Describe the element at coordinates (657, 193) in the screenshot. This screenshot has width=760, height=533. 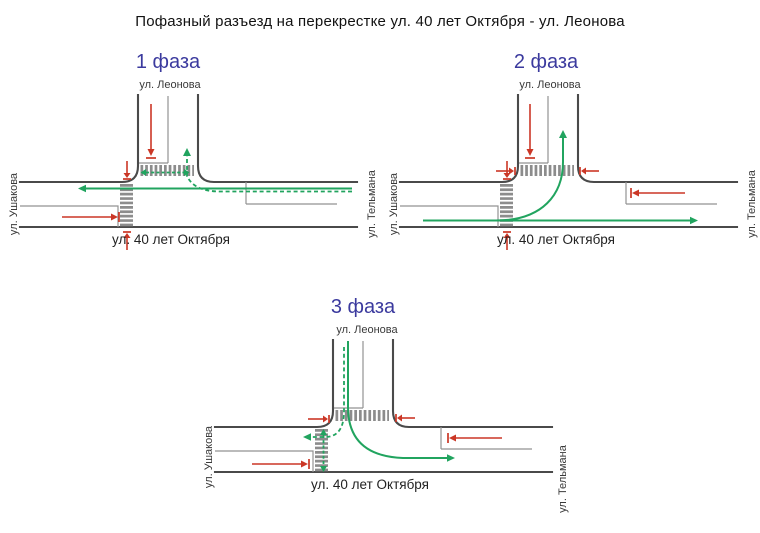
I see `p2-red-westbound-stopped-arrow` at that location.